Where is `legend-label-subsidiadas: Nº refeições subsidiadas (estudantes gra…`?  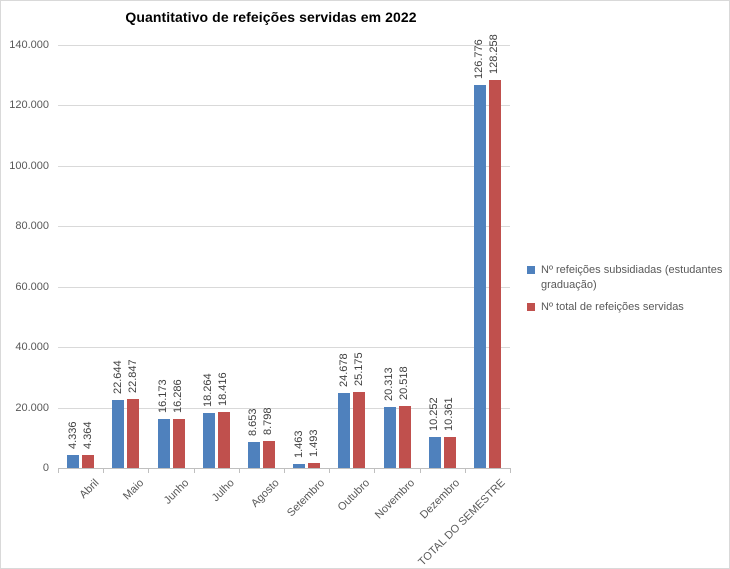
legend-label-subsidiadas: Nº refeições subsidiadas (estudantes gra… is located at coordinates (632, 277).